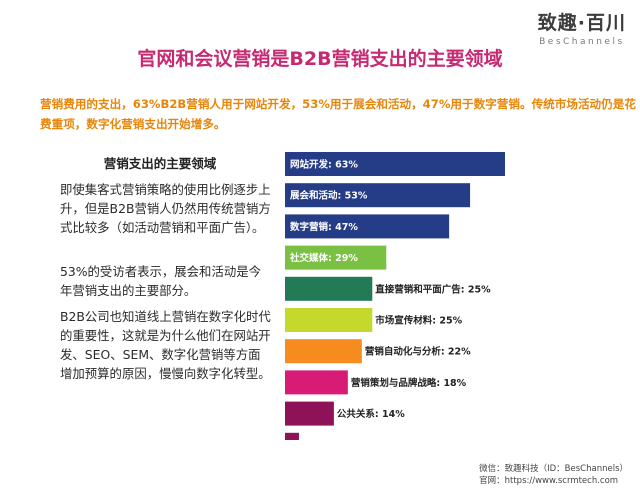 The height and width of the screenshot is (495, 640). What do you see at coordinates (433, 289) in the screenshot?
I see `bar-label-5: 直接营销和平面广告: 25%` at bounding box center [433, 289].